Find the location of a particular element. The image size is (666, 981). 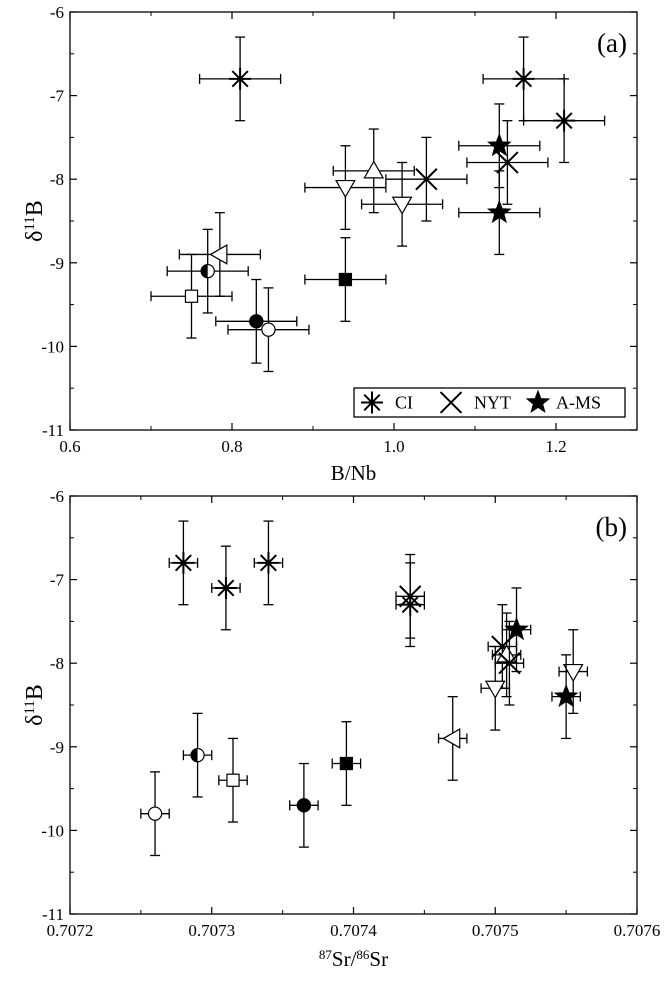

legend-star-marker is located at coordinates (538, 401).